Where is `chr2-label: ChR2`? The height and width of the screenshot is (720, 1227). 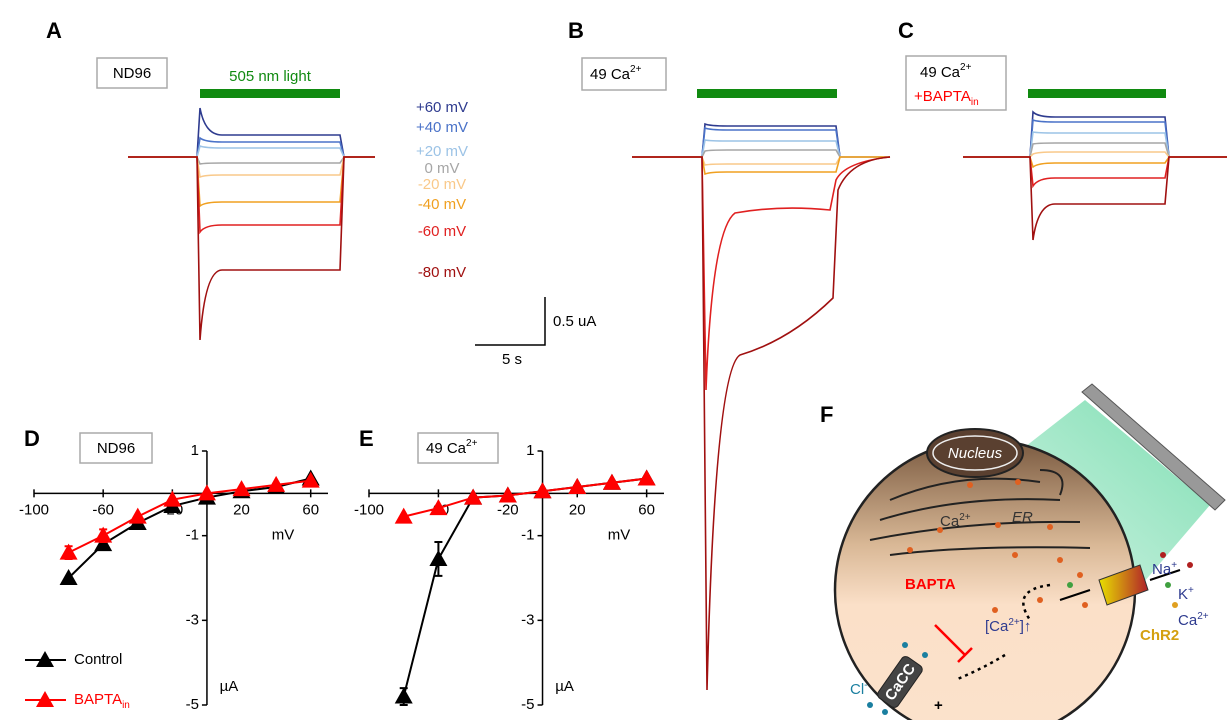
chr2-label: ChR2 is located at coordinates (1159, 635).